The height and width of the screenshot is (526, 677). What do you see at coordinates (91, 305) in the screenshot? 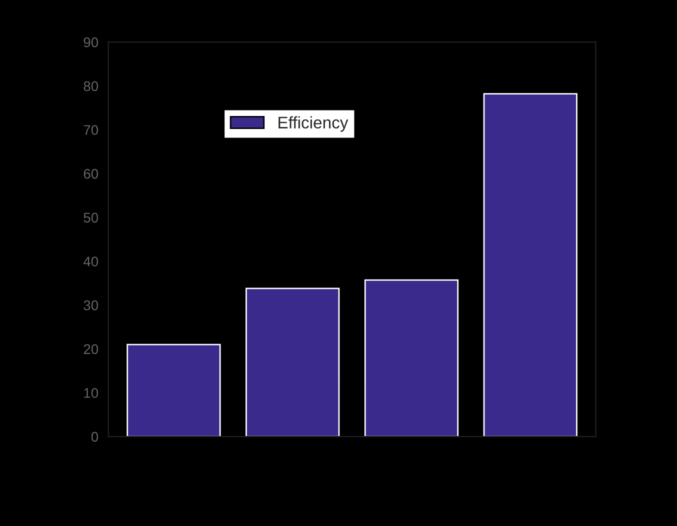
I see `y-tick-label: 30` at bounding box center [91, 305].